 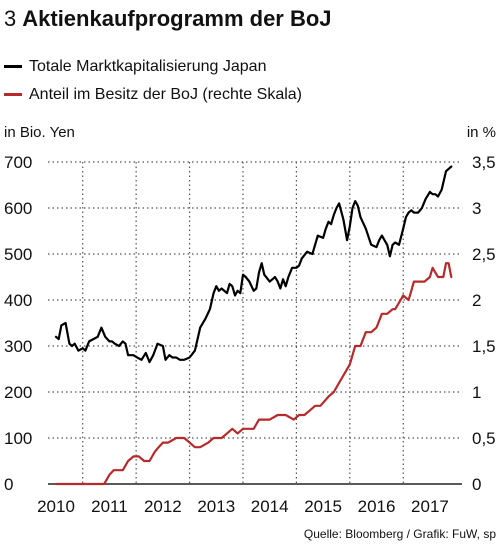 What do you see at coordinates (163, 506) in the screenshot?
I see `x-tick-label: 2012` at bounding box center [163, 506].